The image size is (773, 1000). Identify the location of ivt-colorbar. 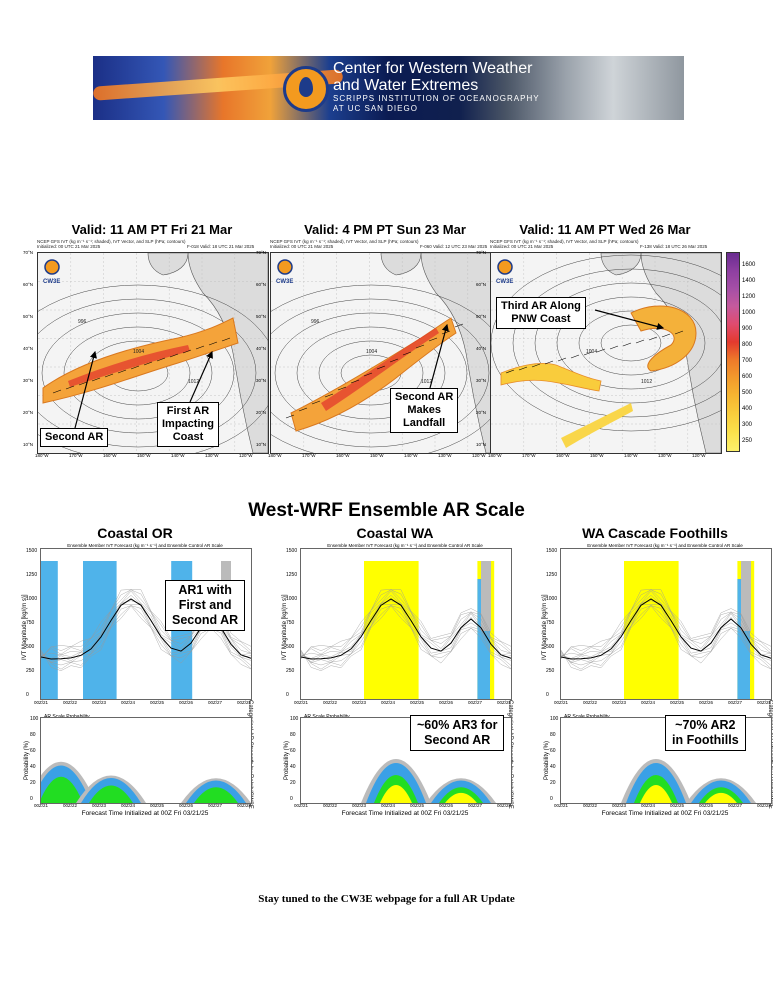
(733, 352).